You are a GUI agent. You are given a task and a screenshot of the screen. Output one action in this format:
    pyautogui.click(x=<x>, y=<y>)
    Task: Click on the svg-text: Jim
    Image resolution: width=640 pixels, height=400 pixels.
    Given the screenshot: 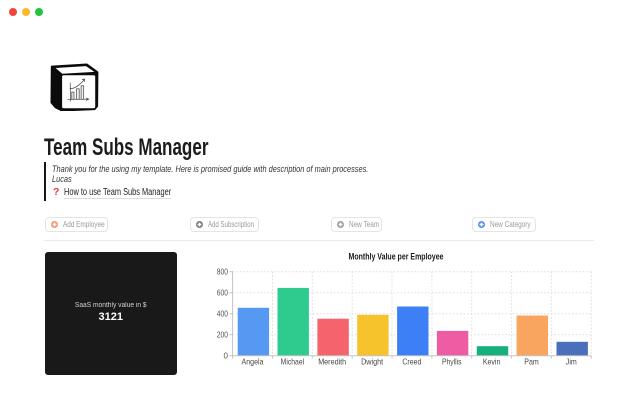 What is the action you would take?
    pyautogui.click(x=571, y=362)
    